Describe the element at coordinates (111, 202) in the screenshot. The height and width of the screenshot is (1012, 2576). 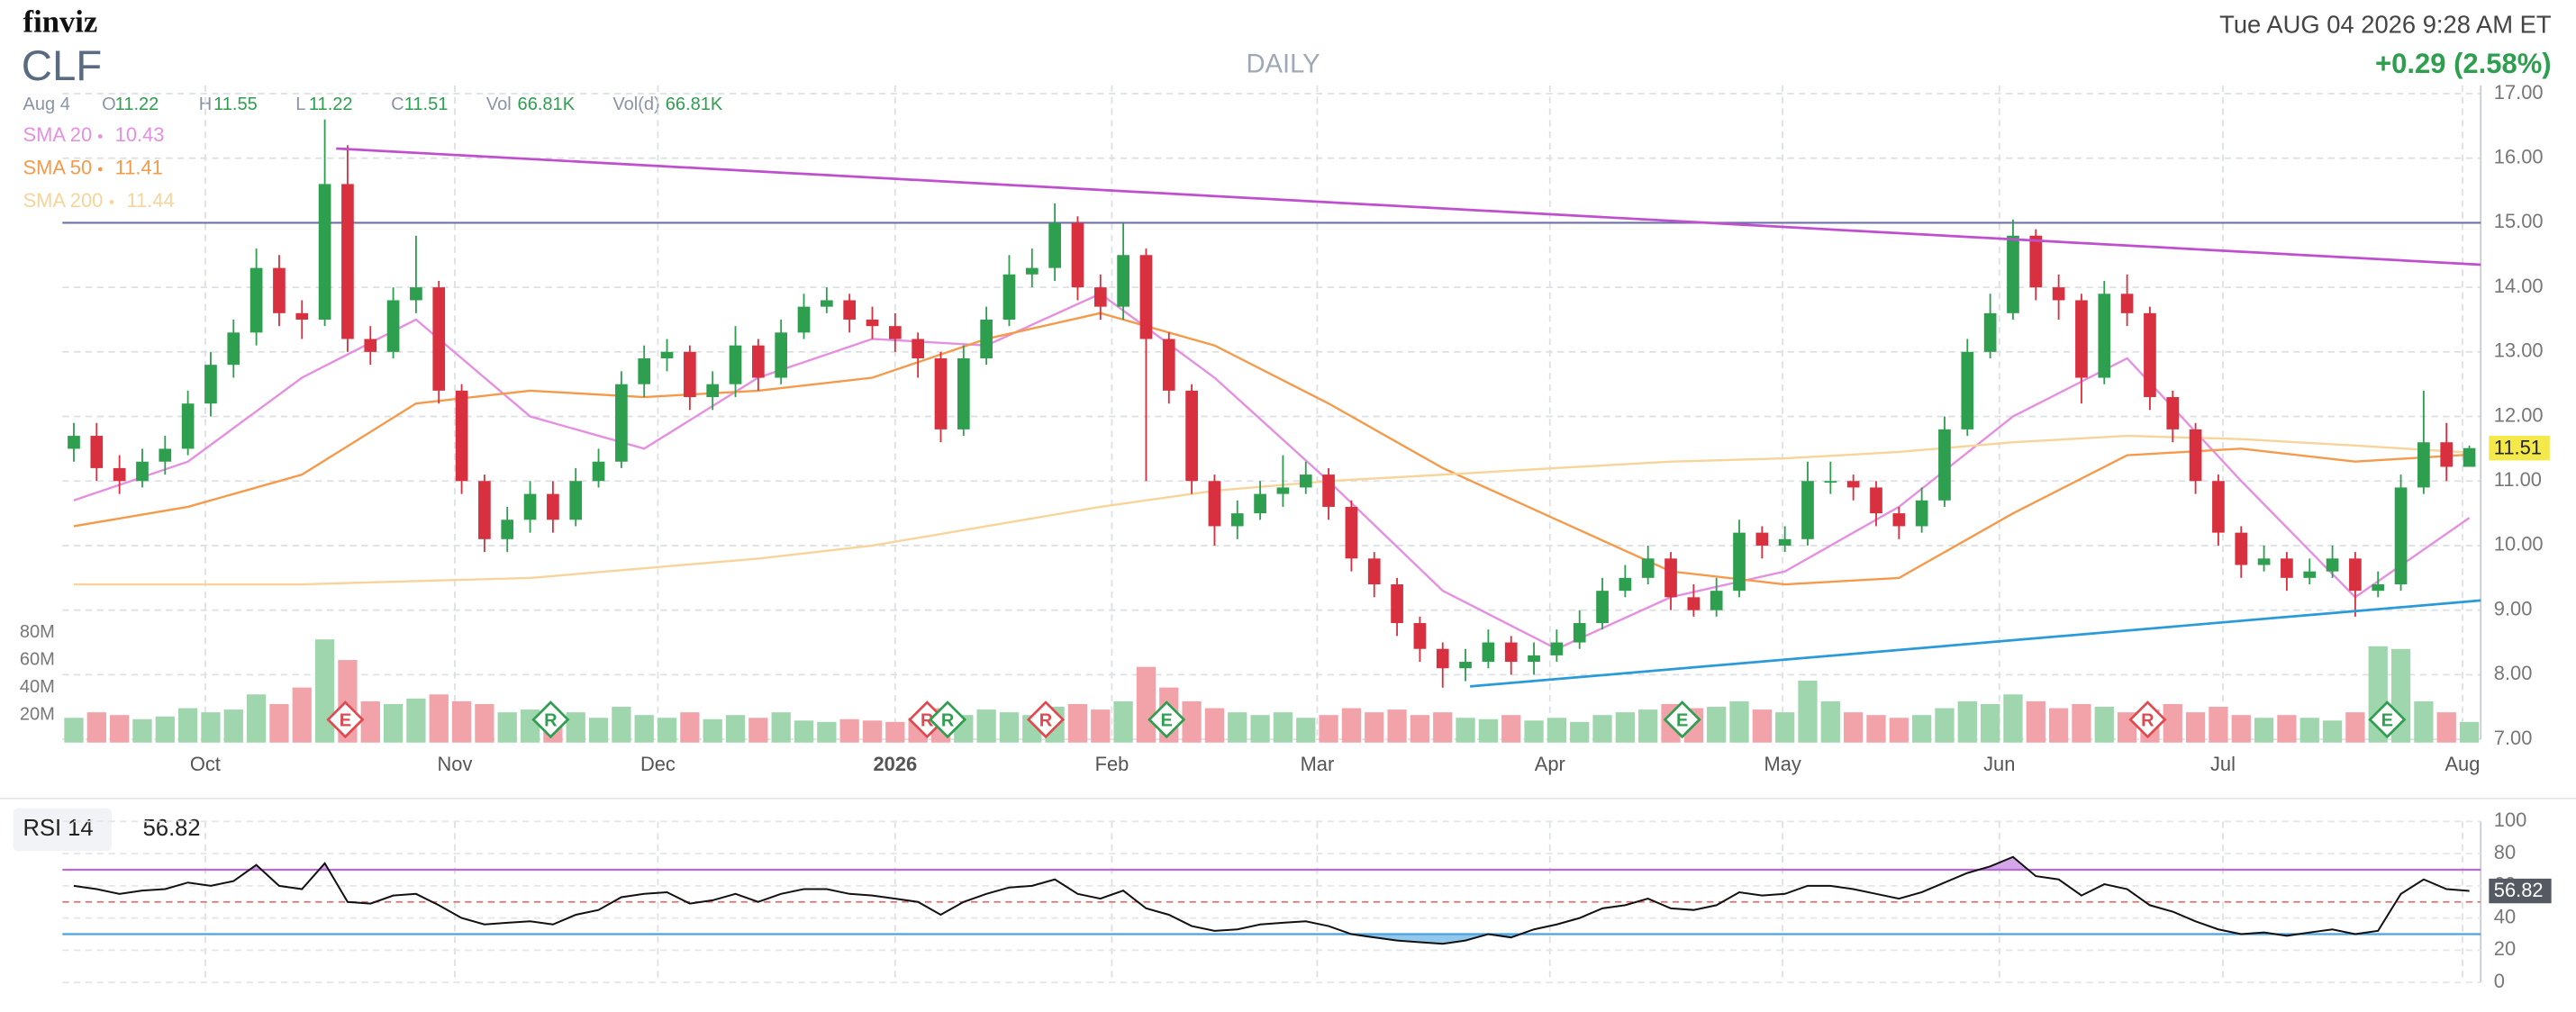
I see `legend-separator` at that location.